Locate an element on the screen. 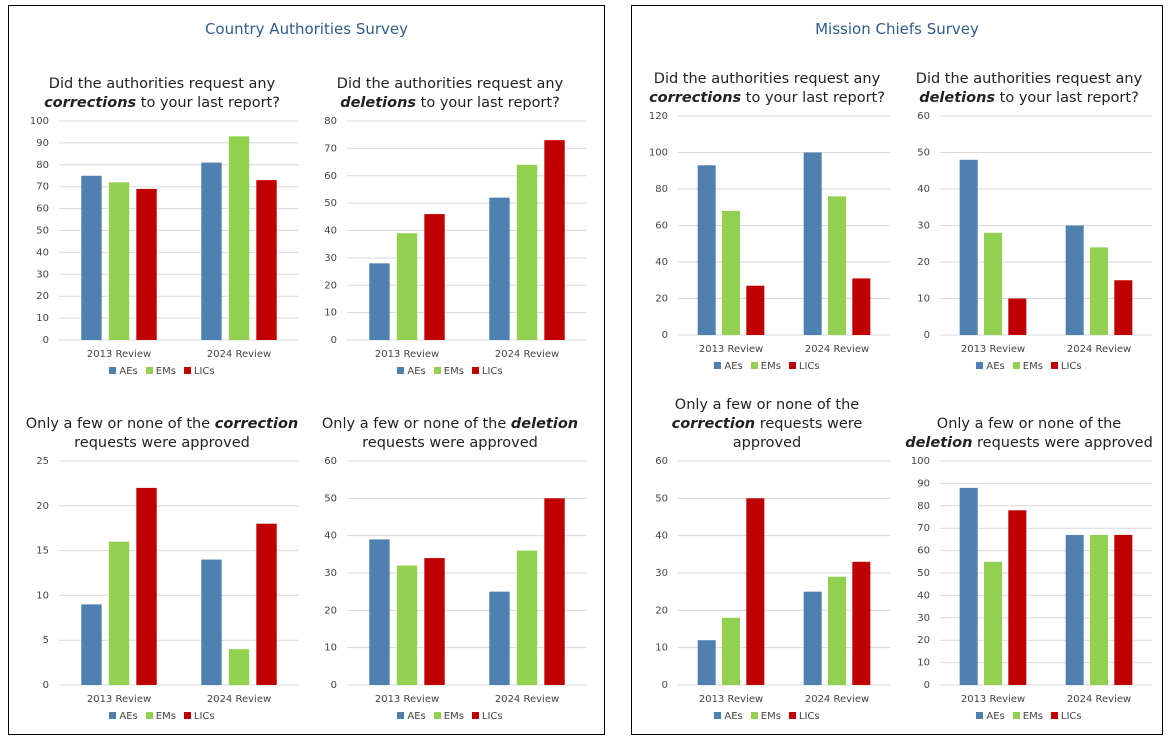  title-part: deletions is located at coordinates (957, 98).